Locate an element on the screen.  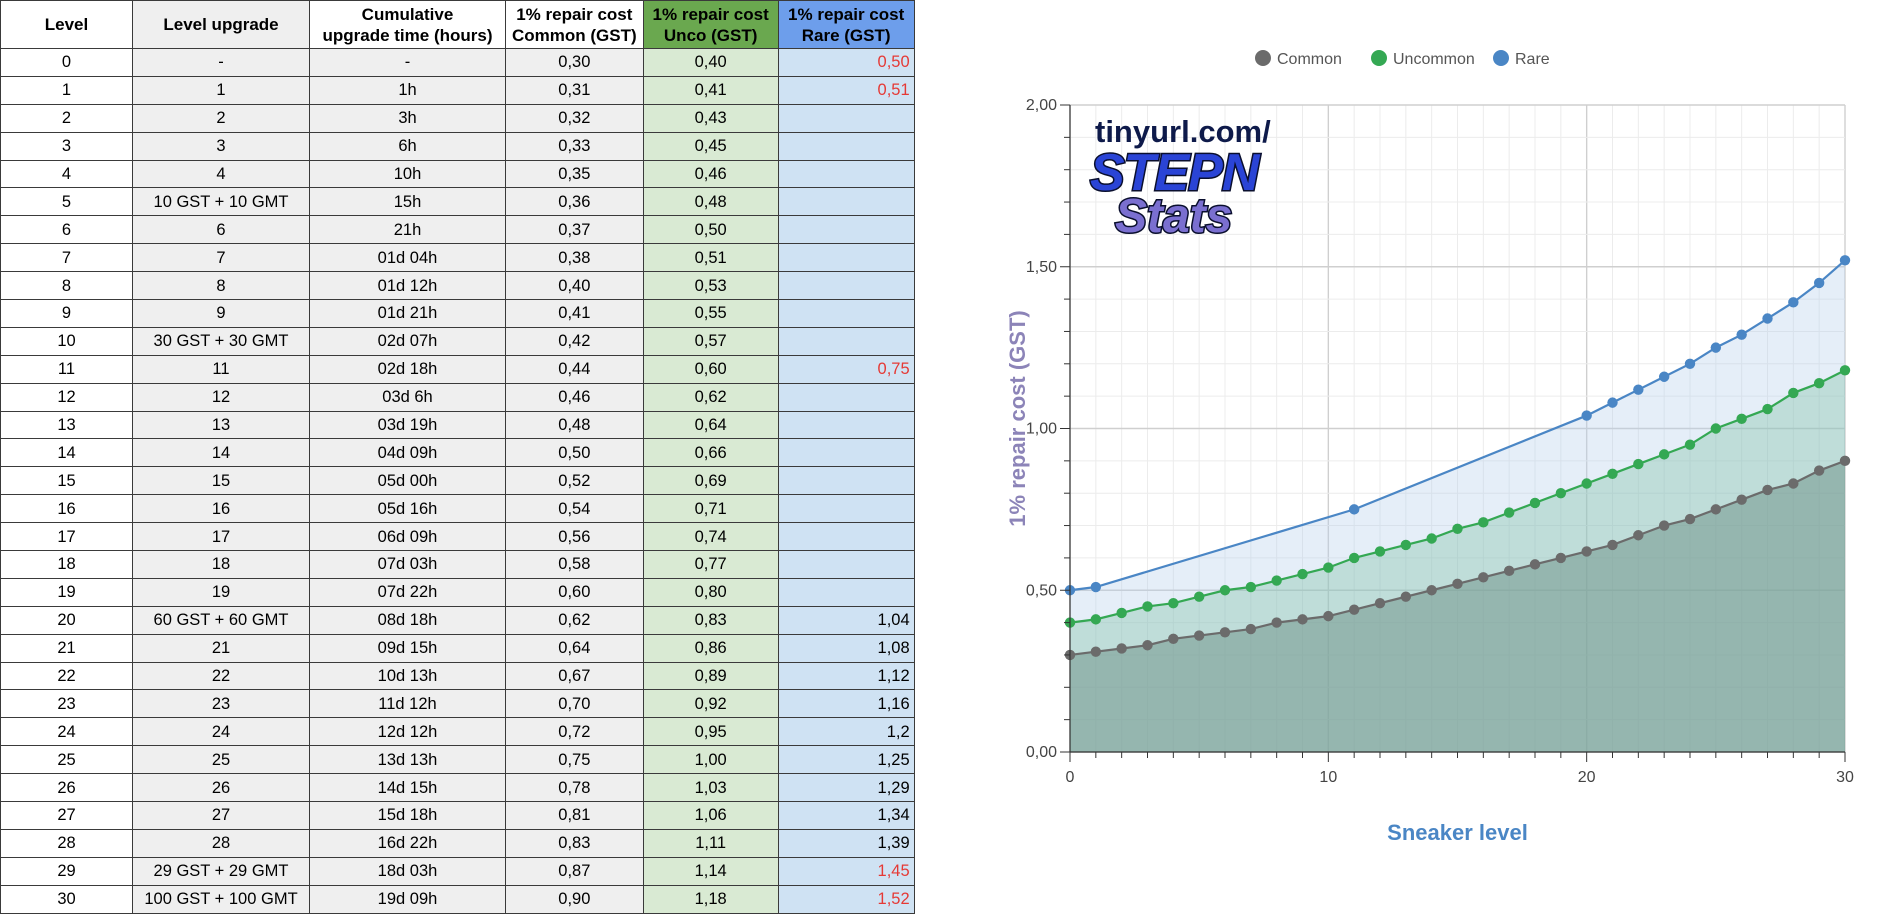
cell-level: 17 is located at coordinates (66, 537).